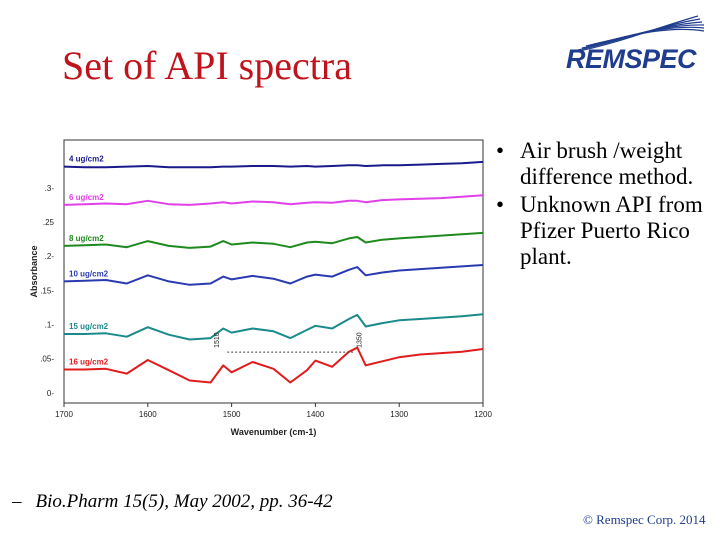  I want to click on y-tick-label: .15-, so click(47, 290).